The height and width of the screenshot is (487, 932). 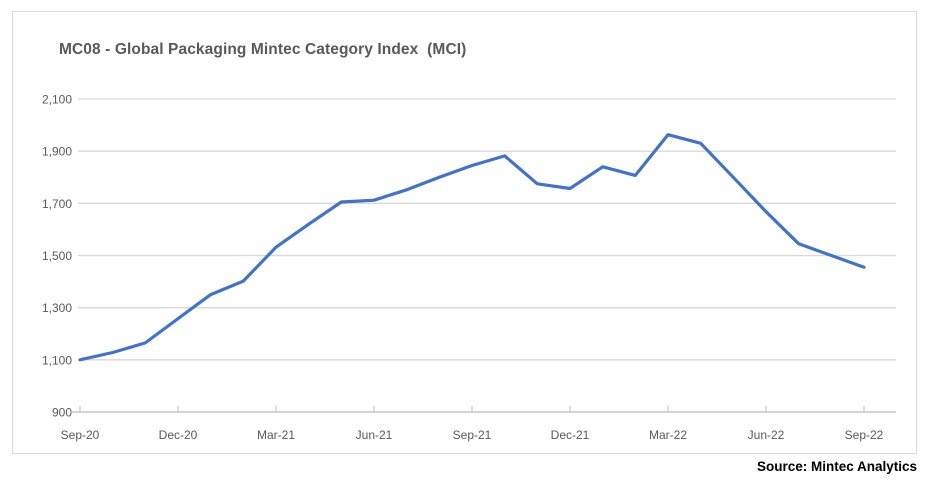 I want to click on x-tick-label: Mar-21, so click(x=276, y=435).